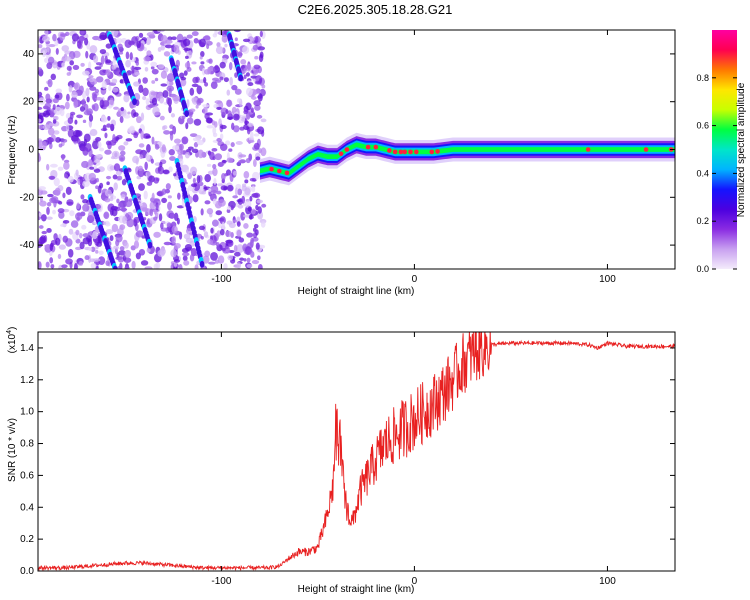  I want to click on figure-title: C2E6.2025.305.18.28.G21, so click(375, 9).